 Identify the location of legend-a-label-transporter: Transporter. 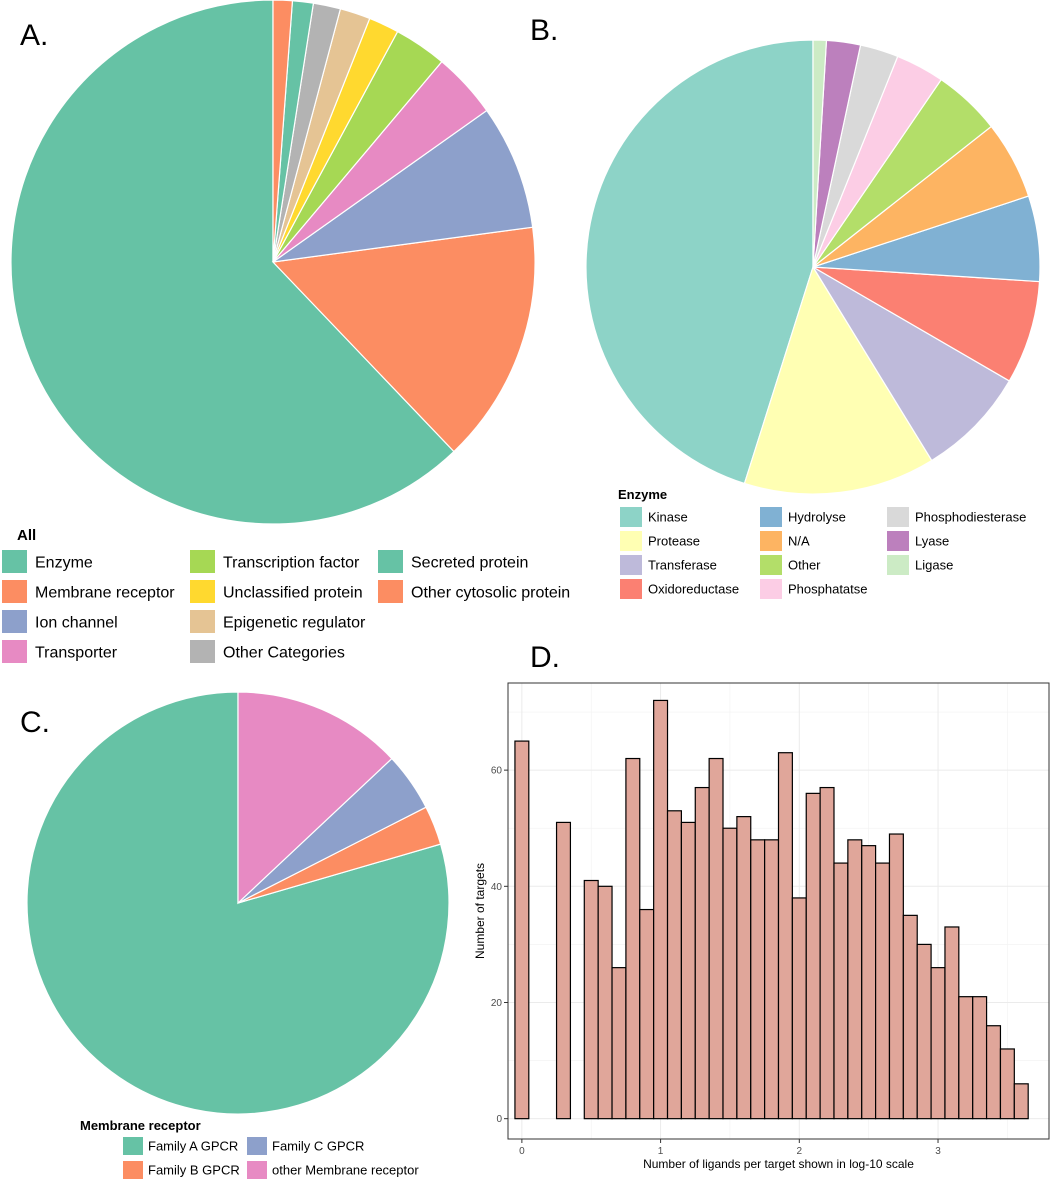
(76, 652).